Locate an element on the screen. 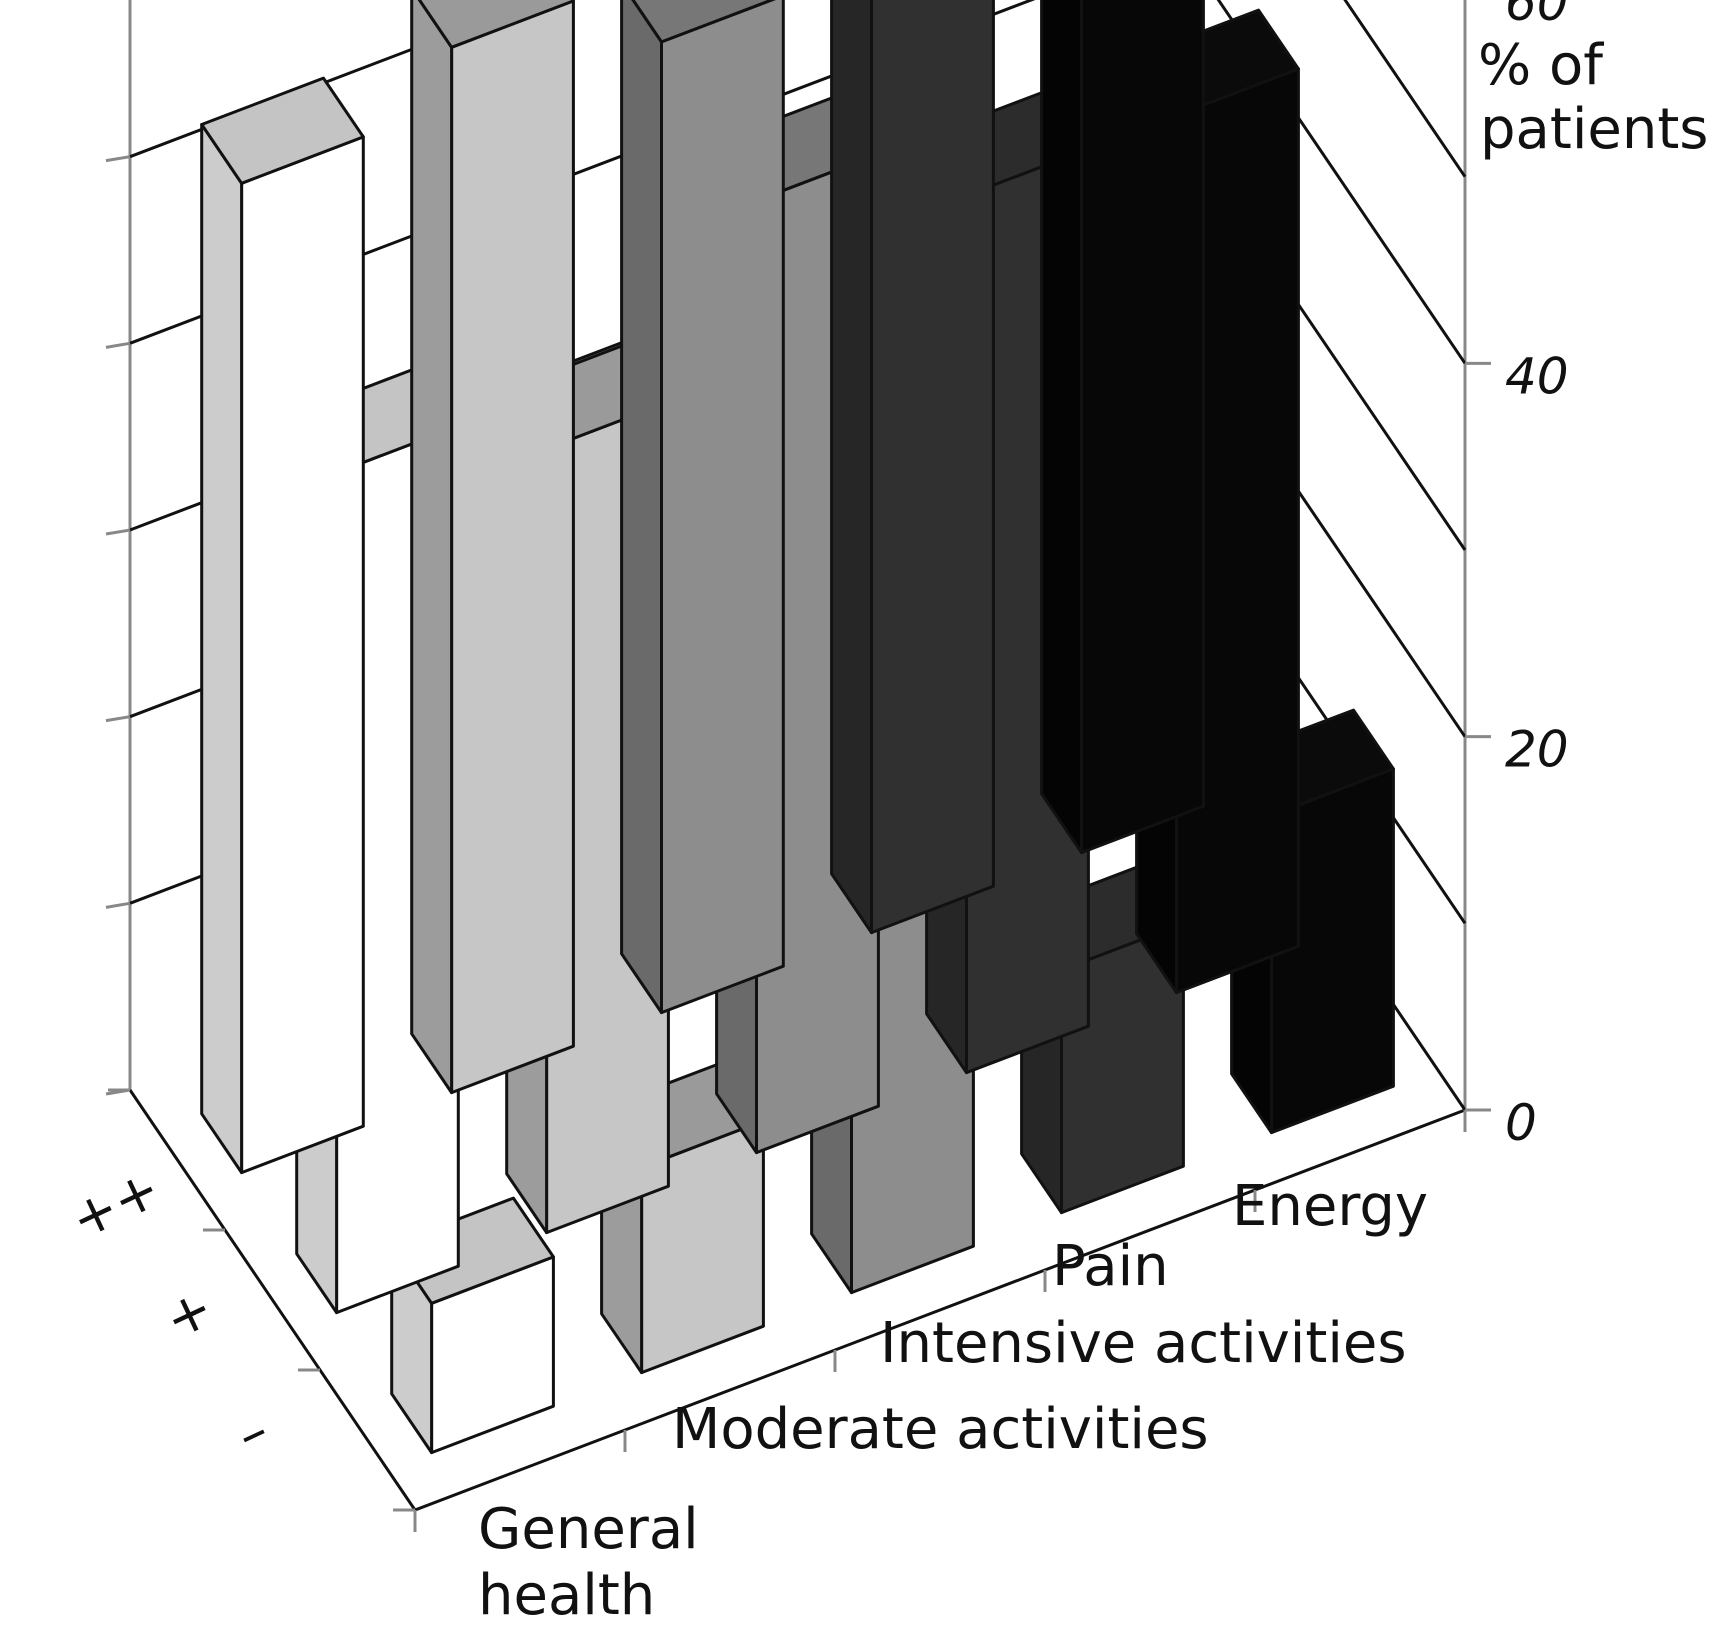 The image size is (1712, 1629). bar-pain-plusplus is located at coordinates (912, 467).